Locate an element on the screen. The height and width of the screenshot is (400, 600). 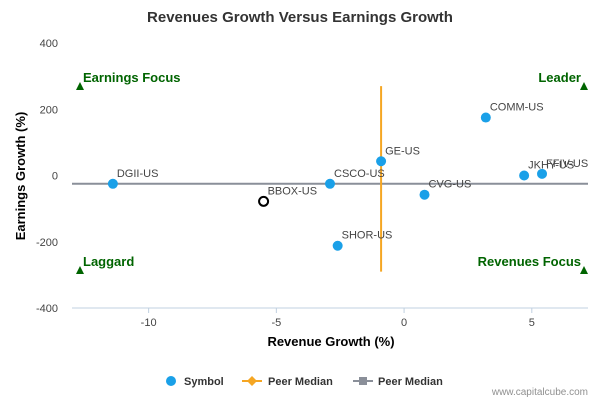
legend-peer-x-label: Peer Median is located at coordinates (300, 382).